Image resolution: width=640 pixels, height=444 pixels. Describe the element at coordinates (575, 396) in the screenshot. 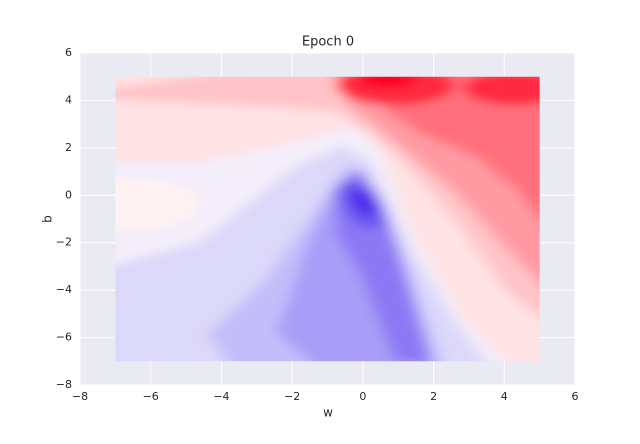

I see `x-tick-label: 6` at that location.